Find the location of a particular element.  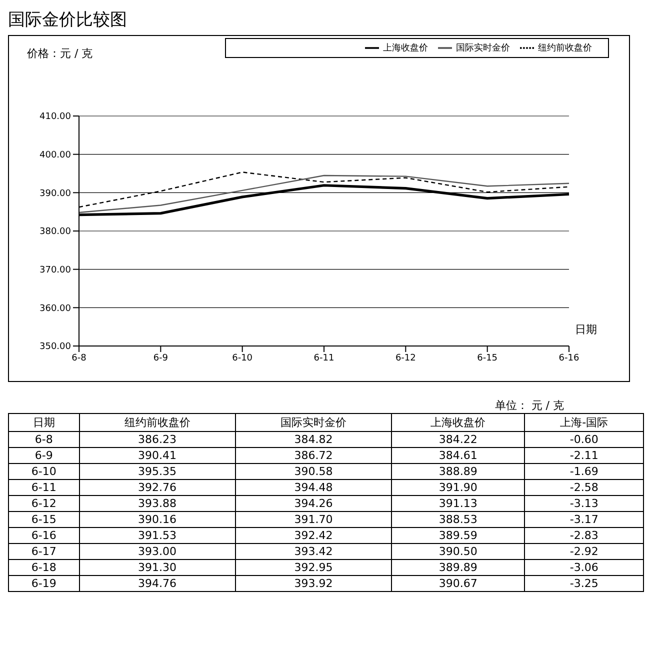

y-tick-label: 390.00 is located at coordinates (56, 193).